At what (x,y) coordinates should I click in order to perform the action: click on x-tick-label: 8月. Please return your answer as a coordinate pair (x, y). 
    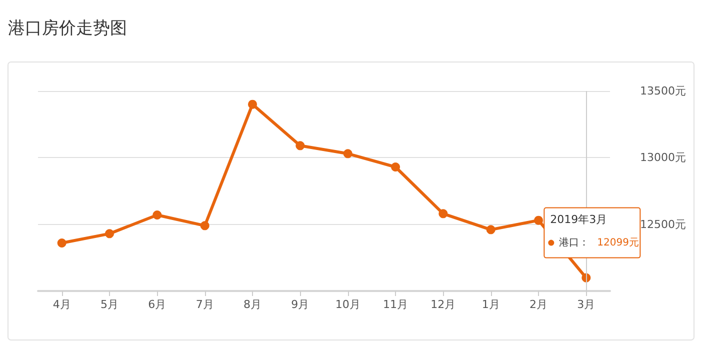
    Looking at the image, I should click on (253, 304).